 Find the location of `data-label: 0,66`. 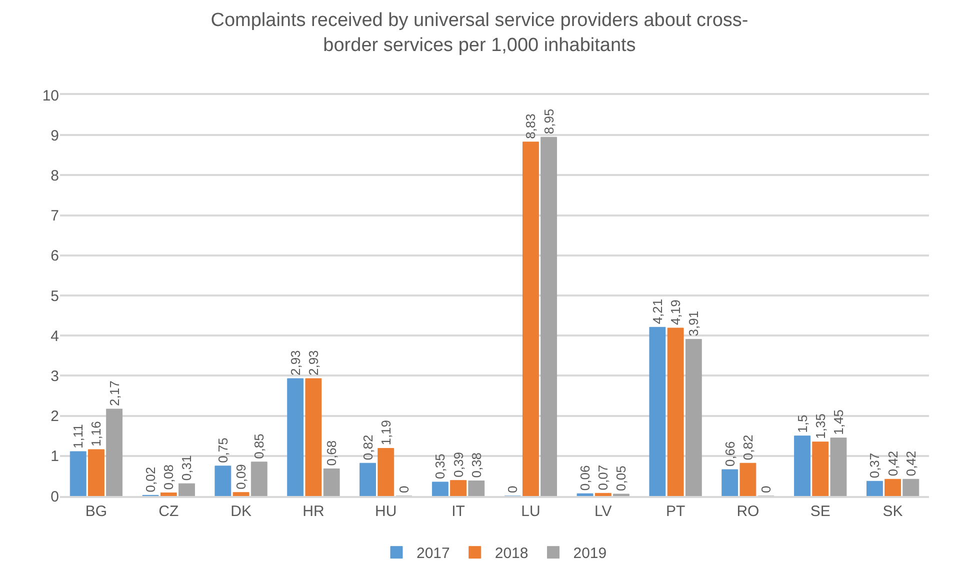

data-label: 0,66 is located at coordinates (730, 454).